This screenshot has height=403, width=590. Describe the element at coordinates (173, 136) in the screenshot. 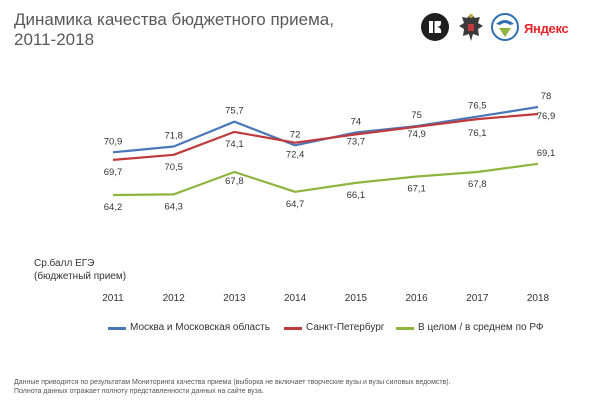

I see `data-label-moscow-2012: 71,8` at that location.